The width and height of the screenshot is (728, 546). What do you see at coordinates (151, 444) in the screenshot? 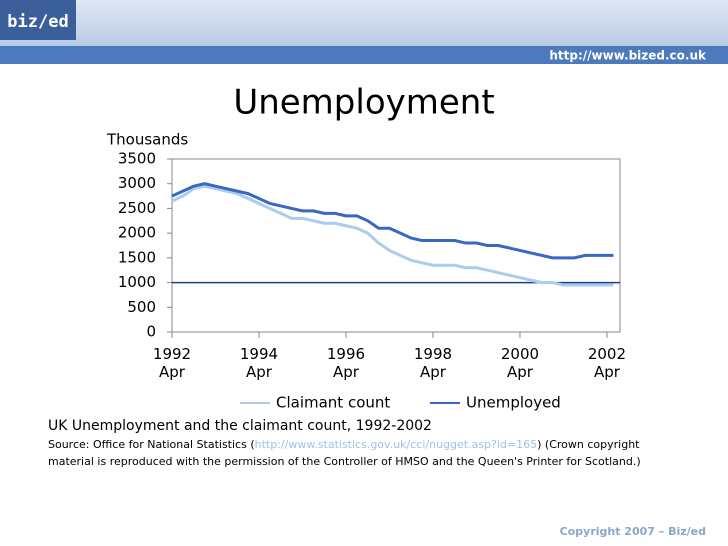
I see `source-prefix: Source: Office for National Statistics (` at bounding box center [151, 444].